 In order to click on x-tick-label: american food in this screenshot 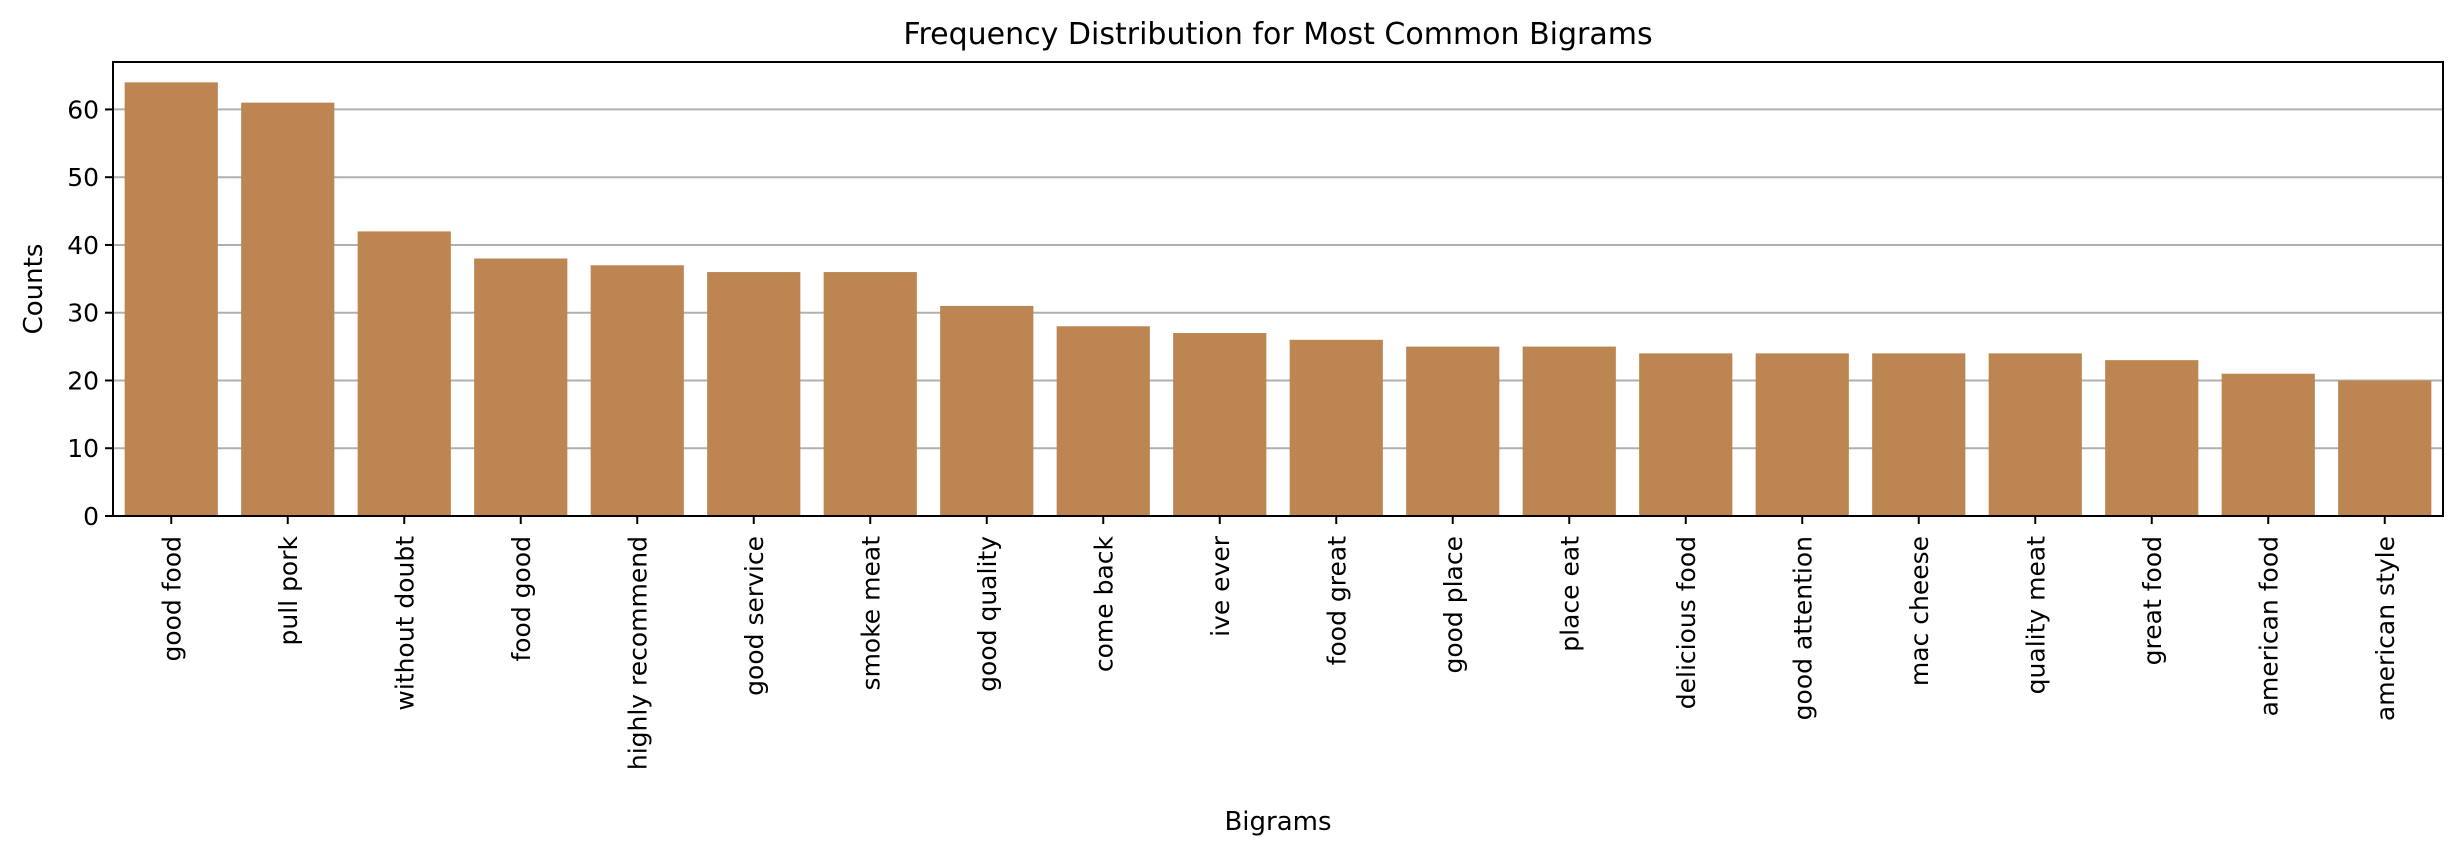, I will do `click(2268, 626)`.